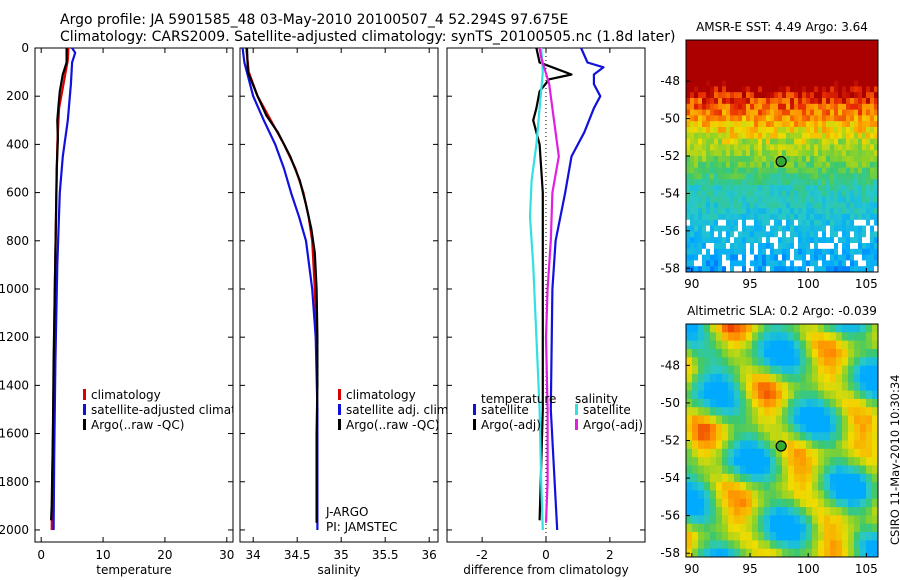 Image resolution: width=900 pixels, height=580 pixels. What do you see at coordinates (180, 410) in the screenshot?
I see `legend-label: satellite-adjusted climatology` at bounding box center [180, 410].